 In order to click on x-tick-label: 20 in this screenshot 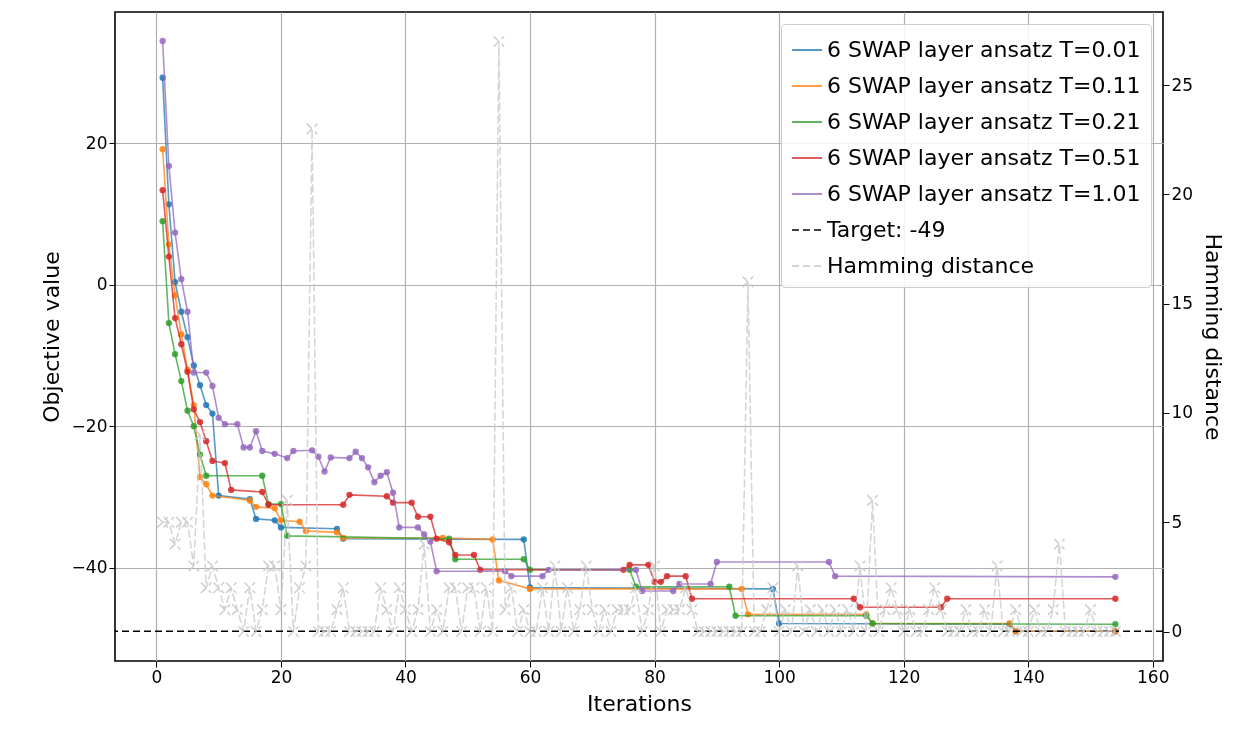, I will do `click(281, 676)`.